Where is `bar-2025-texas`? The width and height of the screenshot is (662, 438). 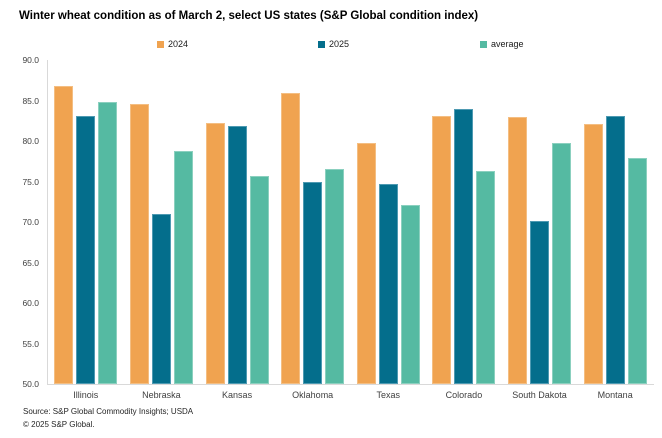
bar-2025-texas is located at coordinates (388, 283).